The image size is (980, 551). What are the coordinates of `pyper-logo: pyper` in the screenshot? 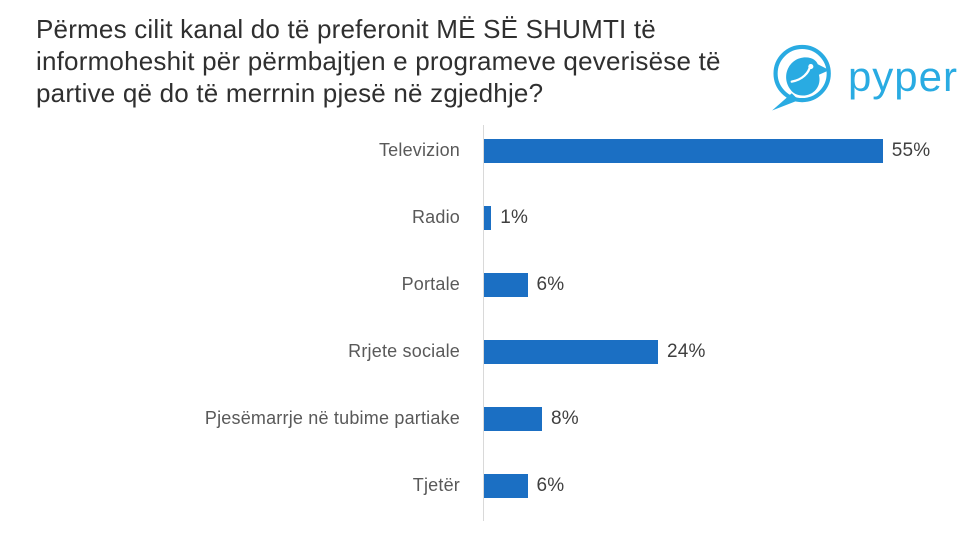 It's located at (861, 77).